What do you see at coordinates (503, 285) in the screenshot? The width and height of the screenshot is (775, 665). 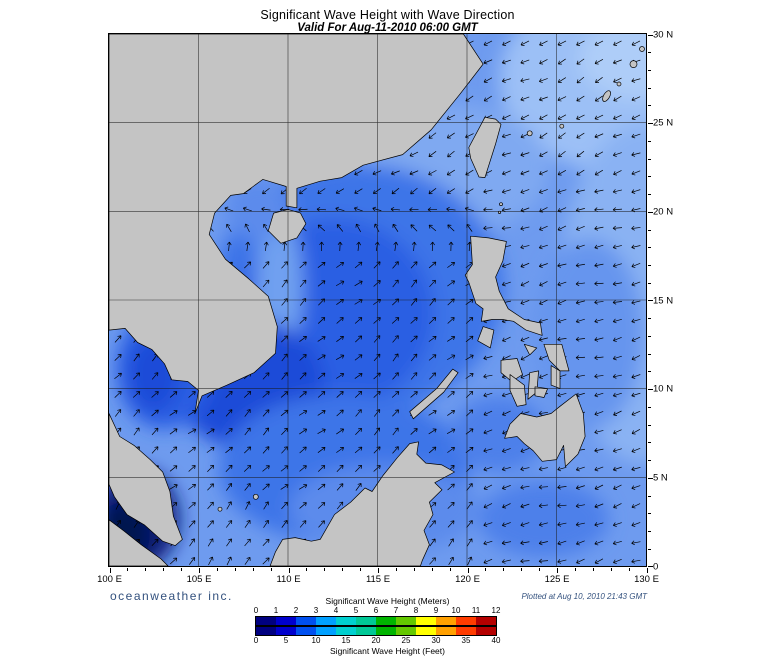 I see `land-luzon` at bounding box center [503, 285].